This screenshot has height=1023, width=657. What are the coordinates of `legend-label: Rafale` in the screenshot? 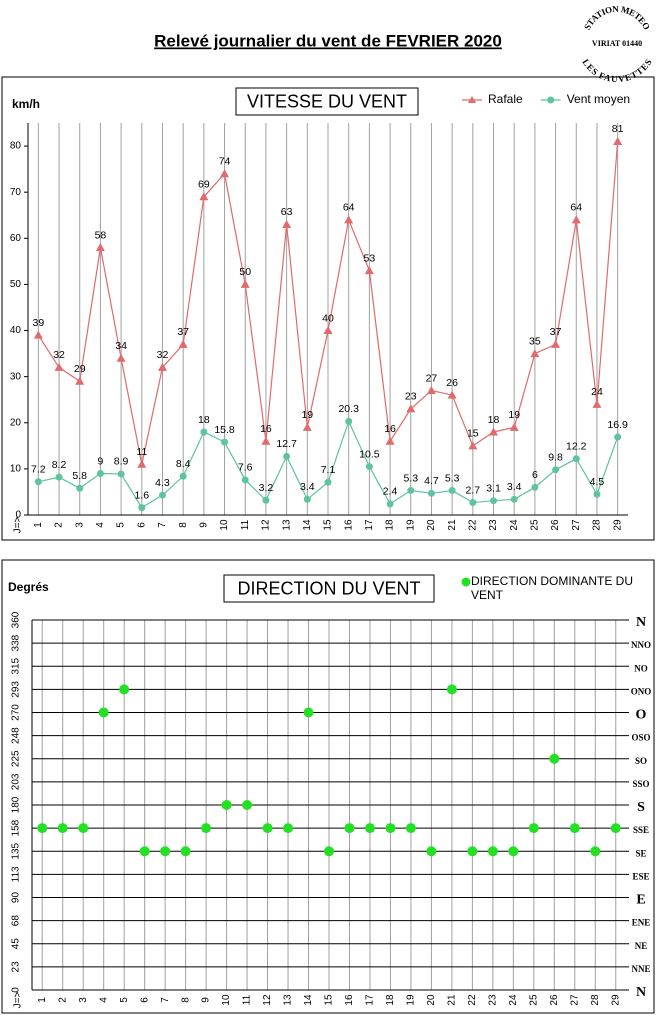 It's located at (505, 99).